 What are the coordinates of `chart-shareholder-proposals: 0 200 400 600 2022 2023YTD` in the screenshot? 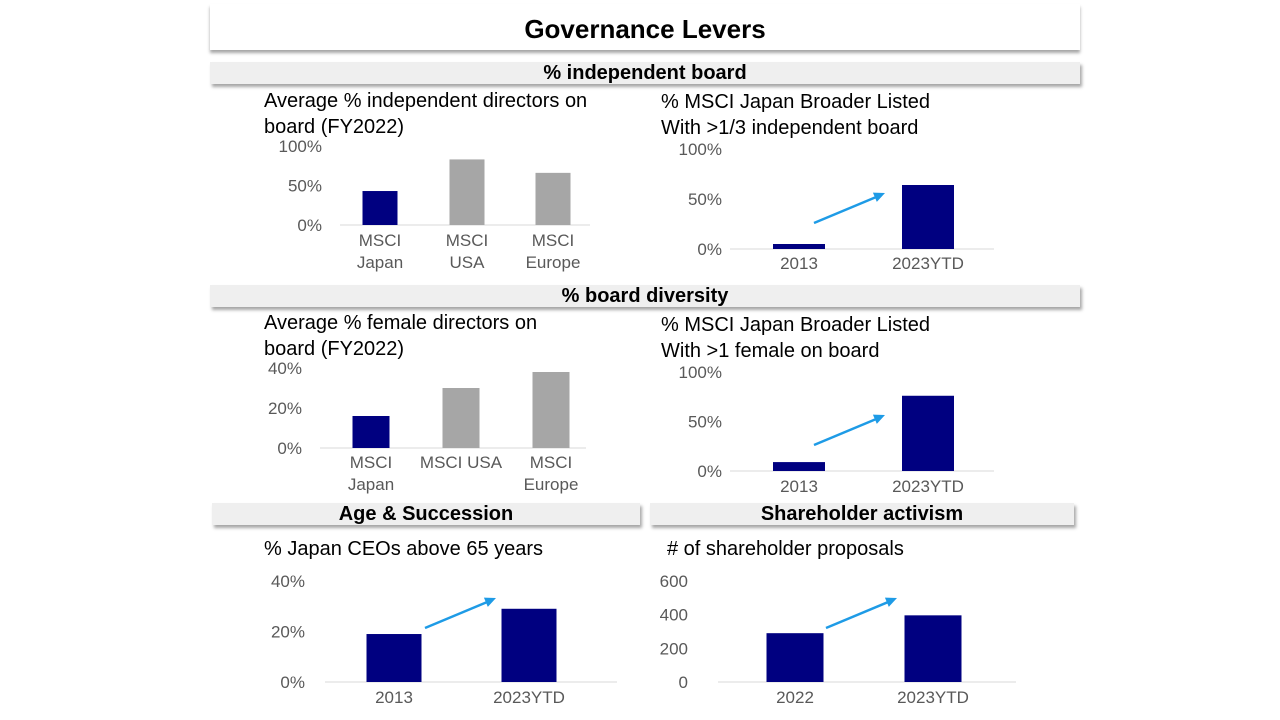 It's located at (838, 639).